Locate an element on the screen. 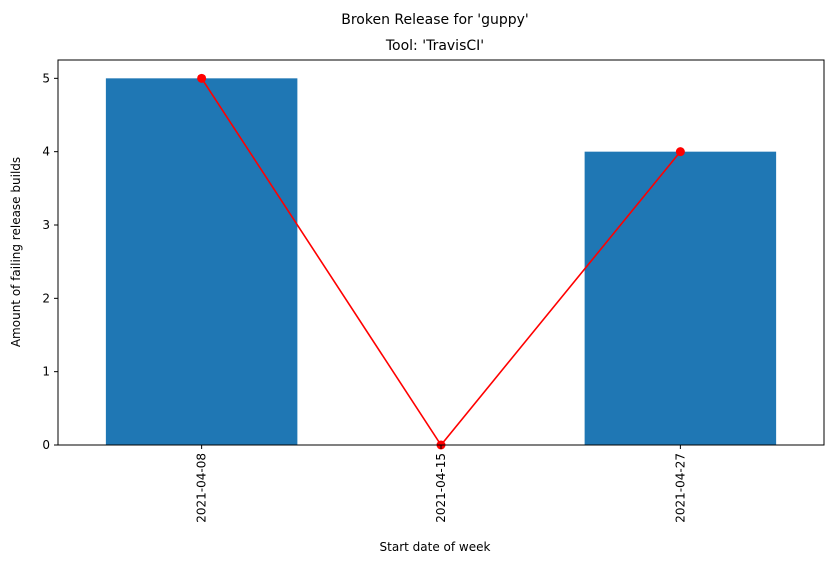 This screenshot has width=833, height=564. y-tick-label: 2 is located at coordinates (46, 298).